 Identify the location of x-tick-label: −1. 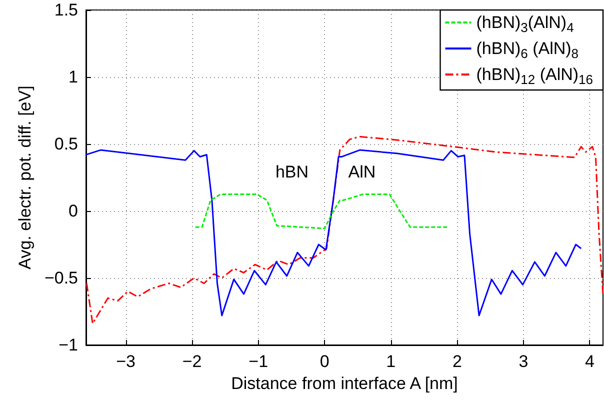
(258, 361).